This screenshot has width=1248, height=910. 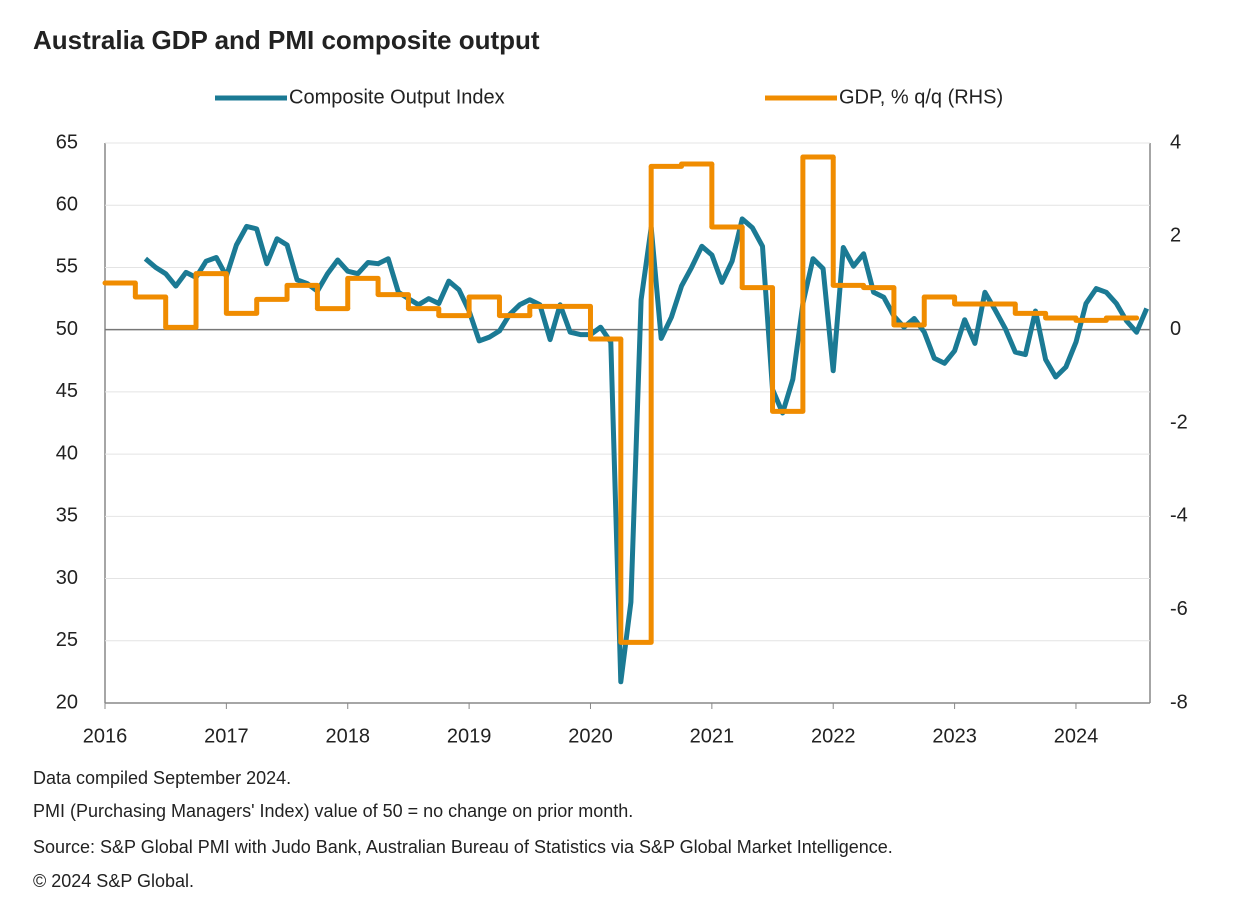 What do you see at coordinates (67, 142) in the screenshot?
I see `y-tick-label: 65` at bounding box center [67, 142].